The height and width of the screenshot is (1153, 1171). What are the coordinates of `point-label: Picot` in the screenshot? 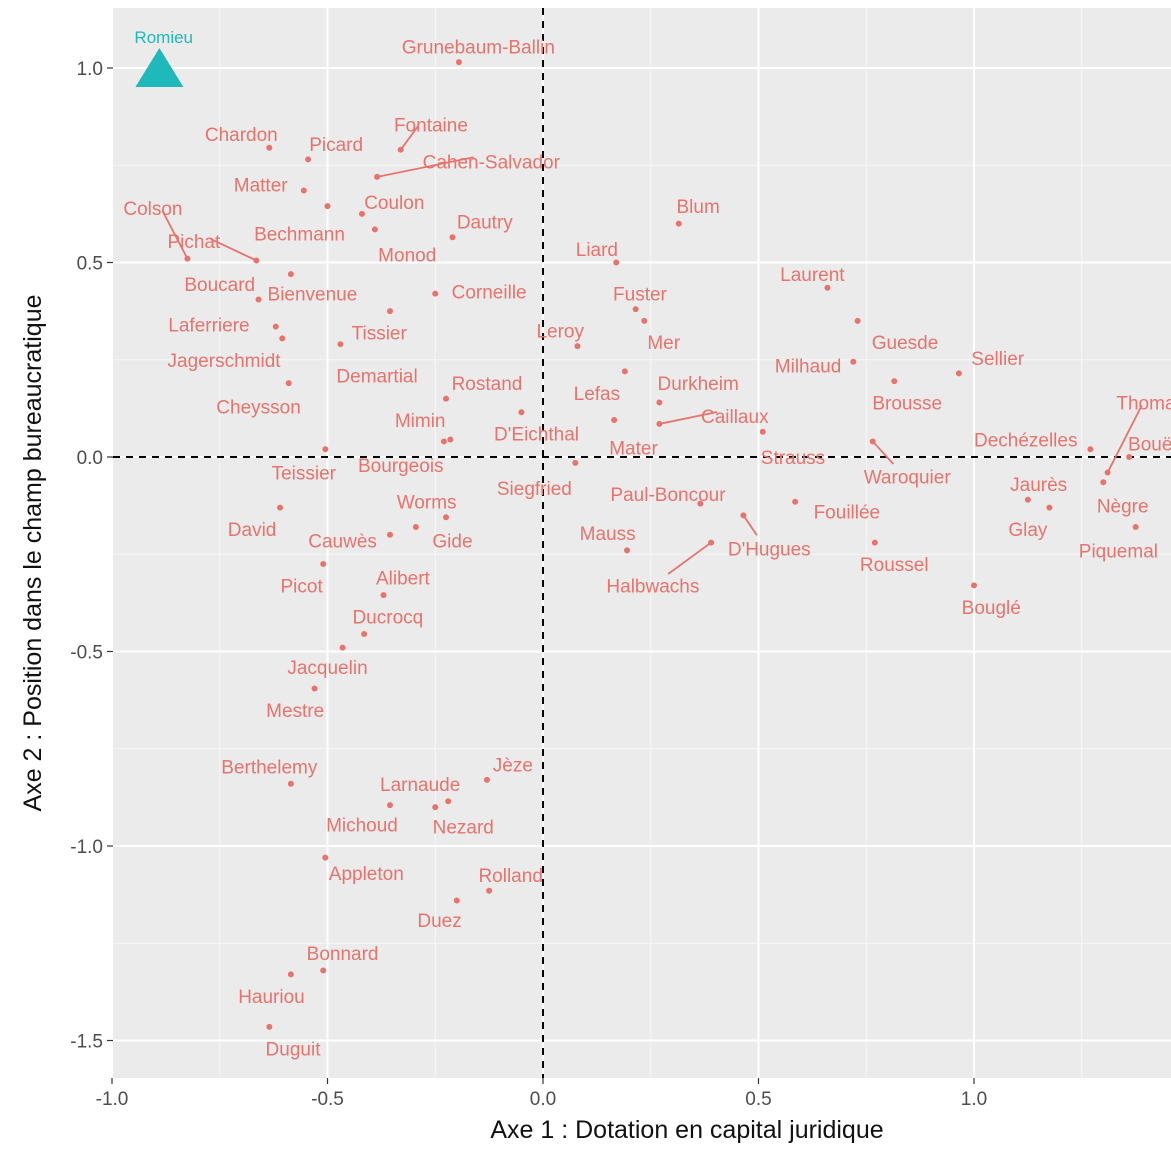 It's located at (302, 586).